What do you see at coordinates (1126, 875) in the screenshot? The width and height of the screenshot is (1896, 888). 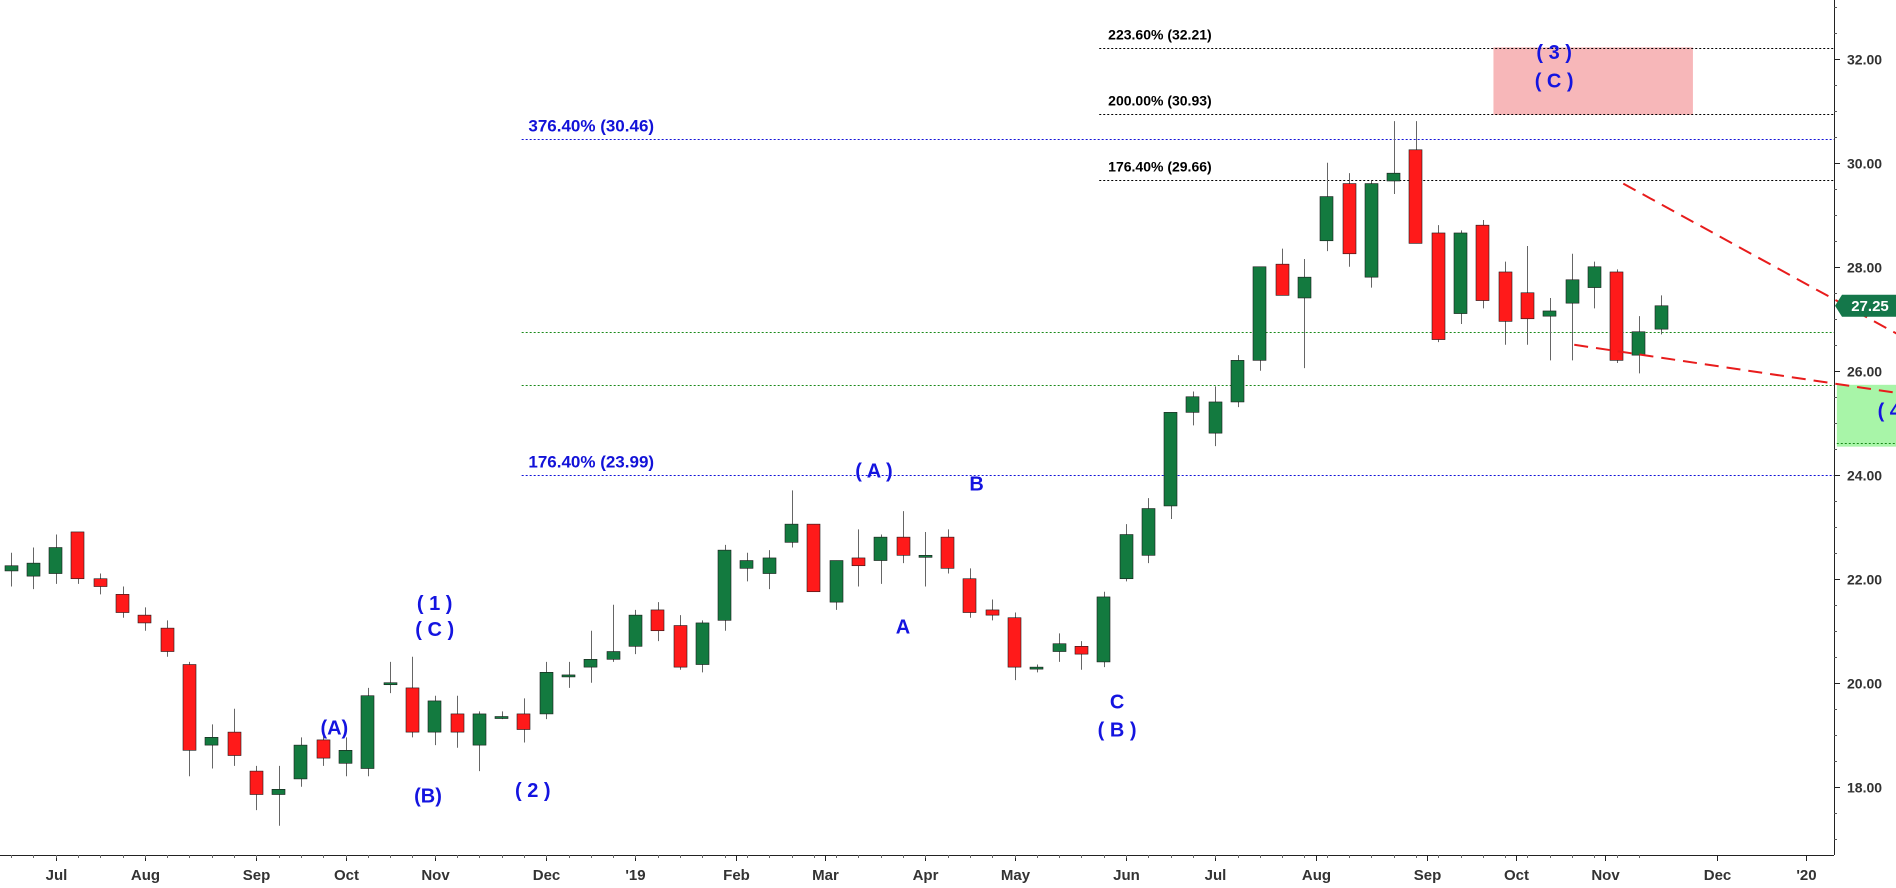 I see `x-tick-label: Jun` at bounding box center [1126, 875].